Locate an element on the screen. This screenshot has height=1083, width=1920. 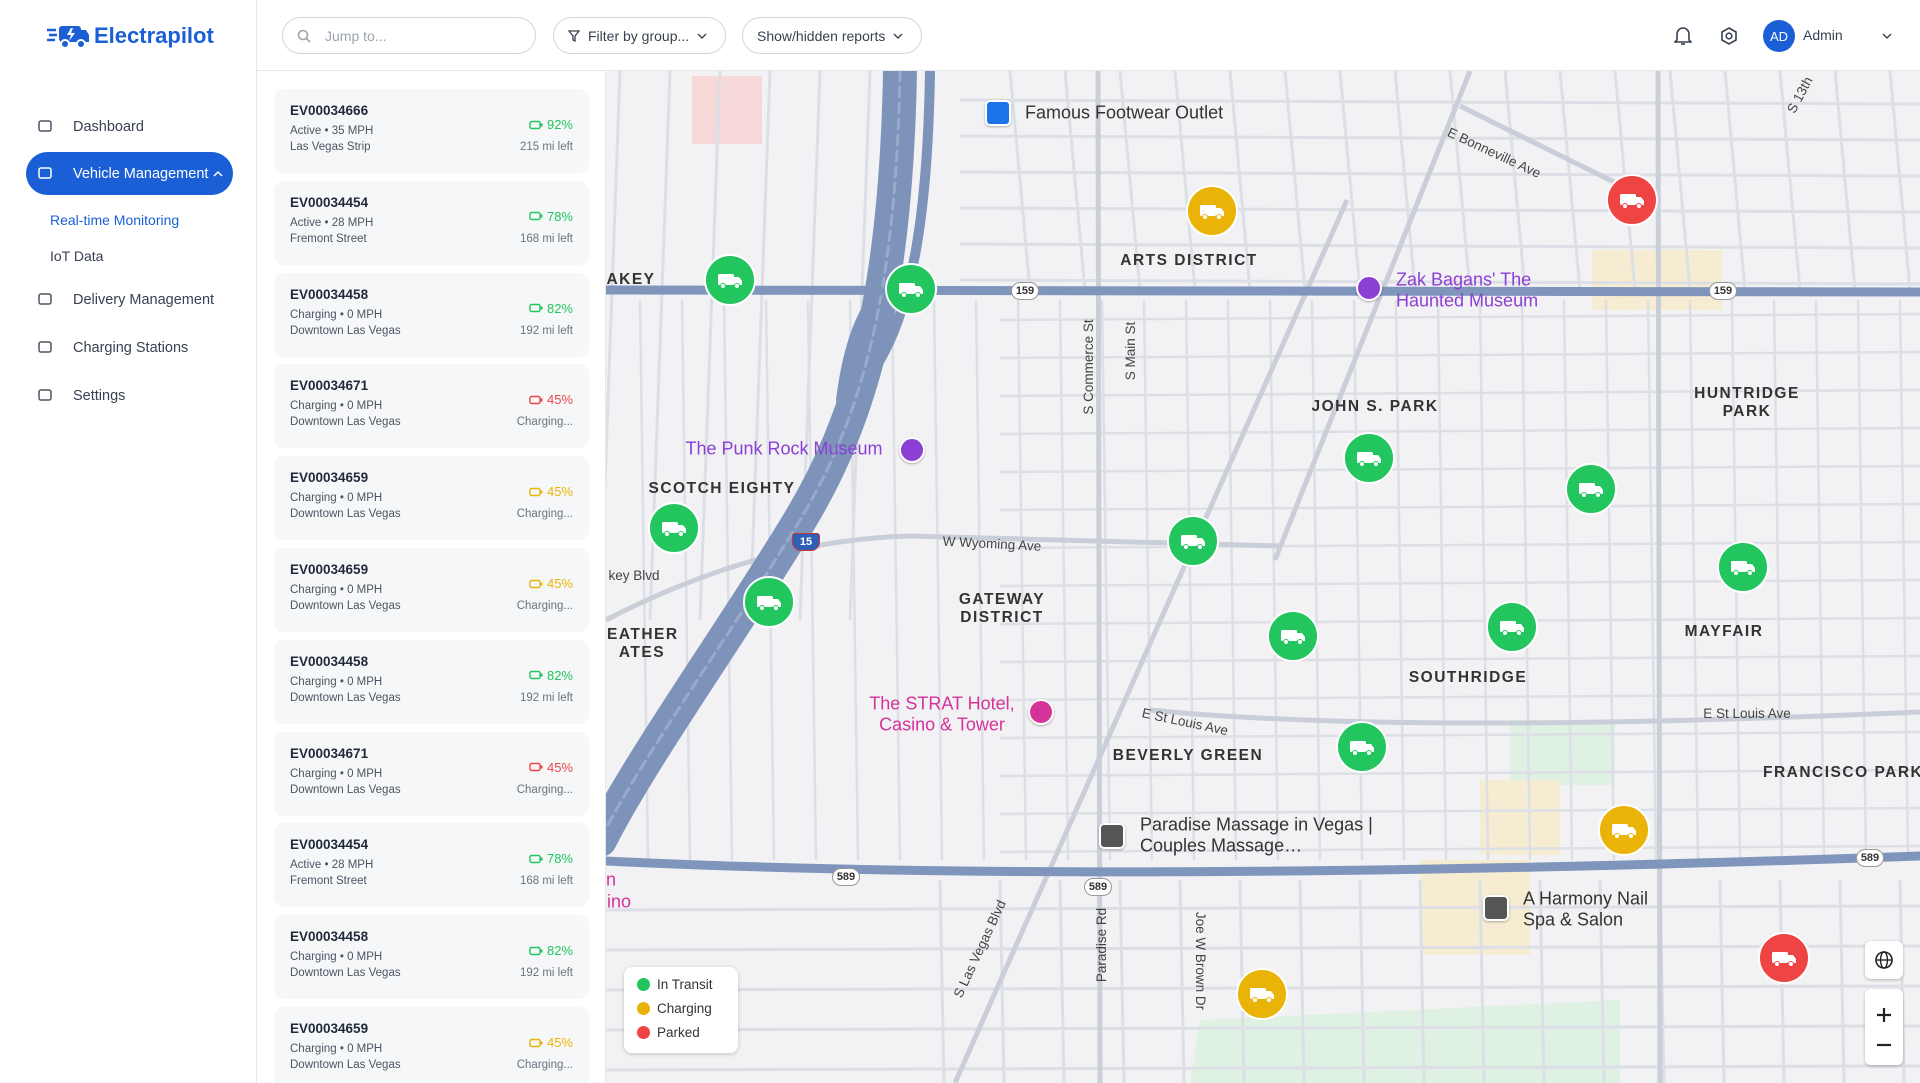
battery: 82% is located at coordinates (551, 675).